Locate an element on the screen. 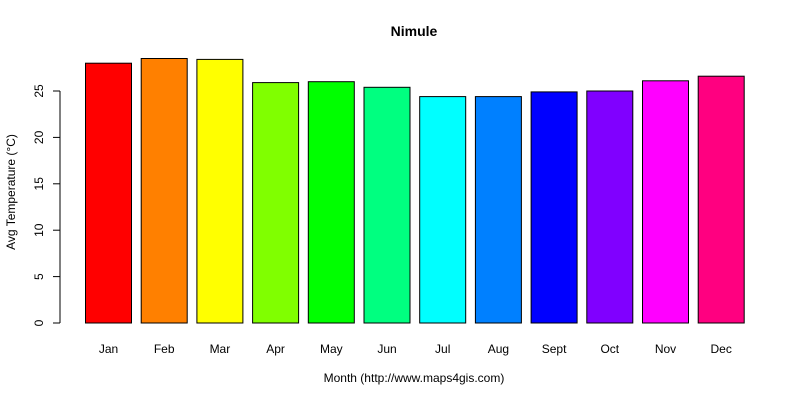 This screenshot has height=400, width=800. bar-dec is located at coordinates (721, 199).